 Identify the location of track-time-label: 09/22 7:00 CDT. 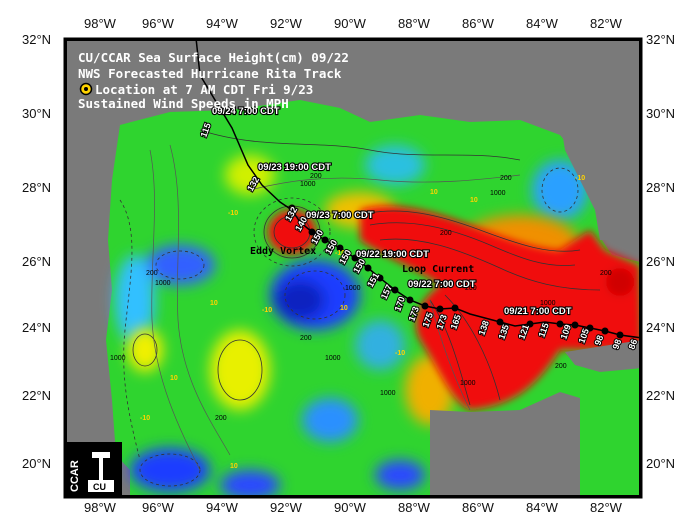
(442, 284).